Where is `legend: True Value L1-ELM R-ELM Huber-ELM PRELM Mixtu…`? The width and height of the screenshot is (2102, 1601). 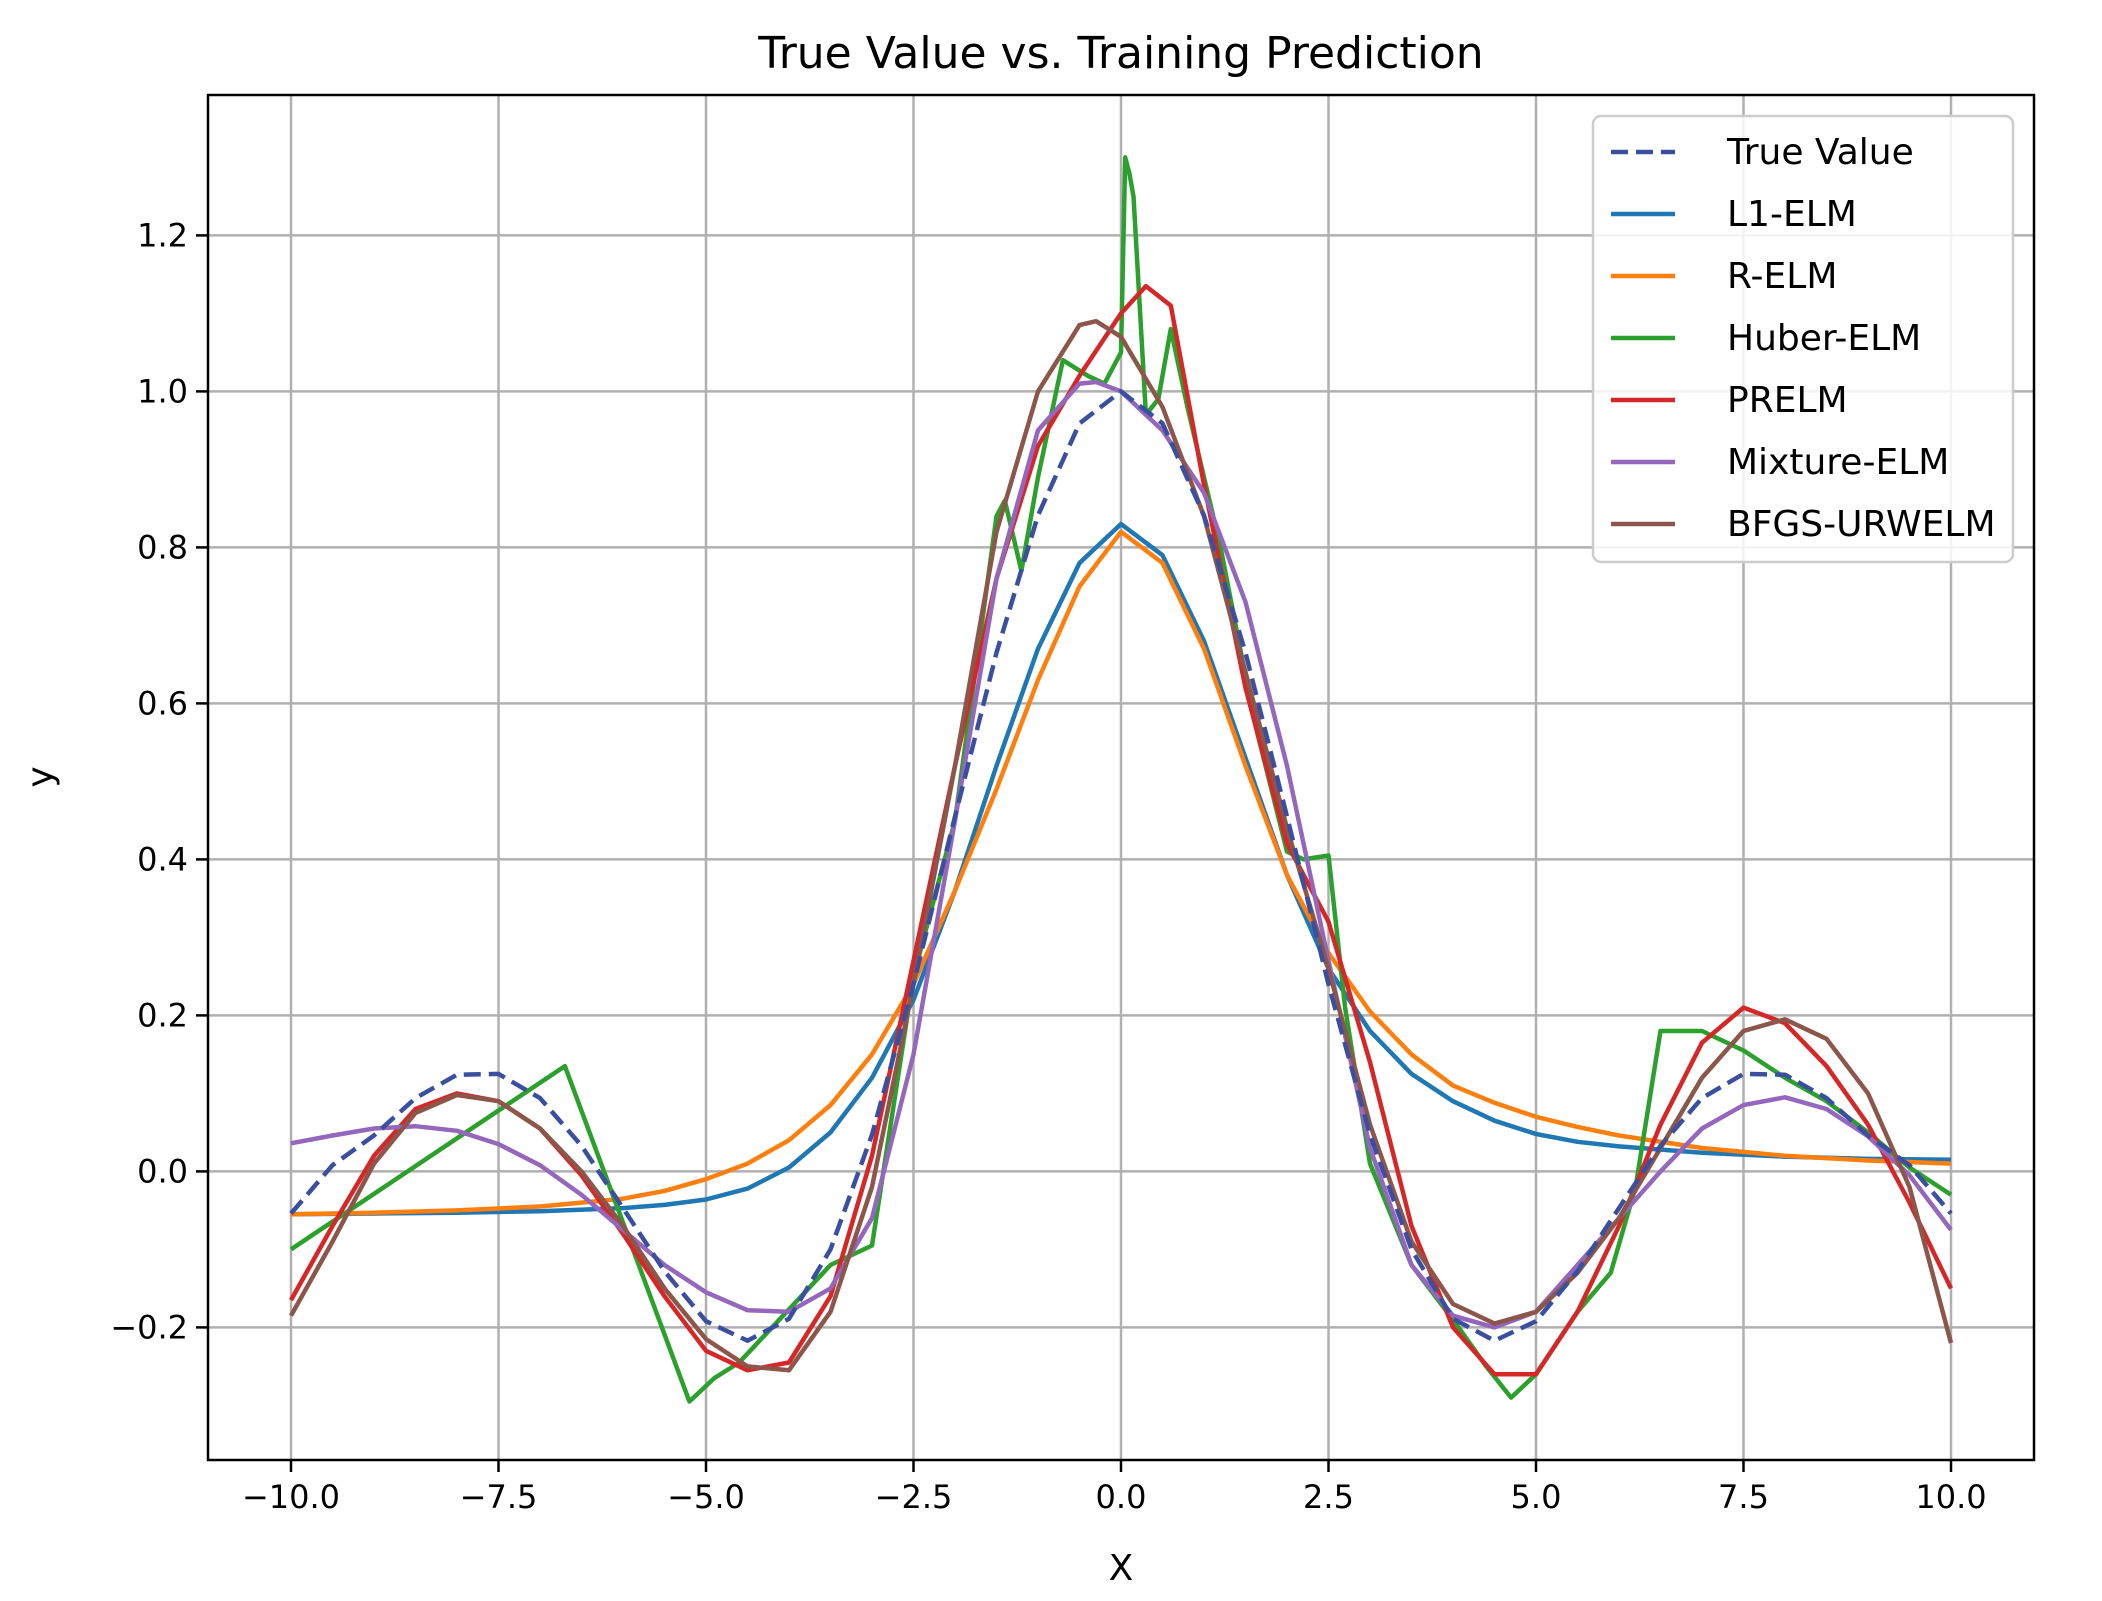
legend: True Value L1-ELM R-ELM Huber-ELM PRELM Mixtu… is located at coordinates (1803, 339).